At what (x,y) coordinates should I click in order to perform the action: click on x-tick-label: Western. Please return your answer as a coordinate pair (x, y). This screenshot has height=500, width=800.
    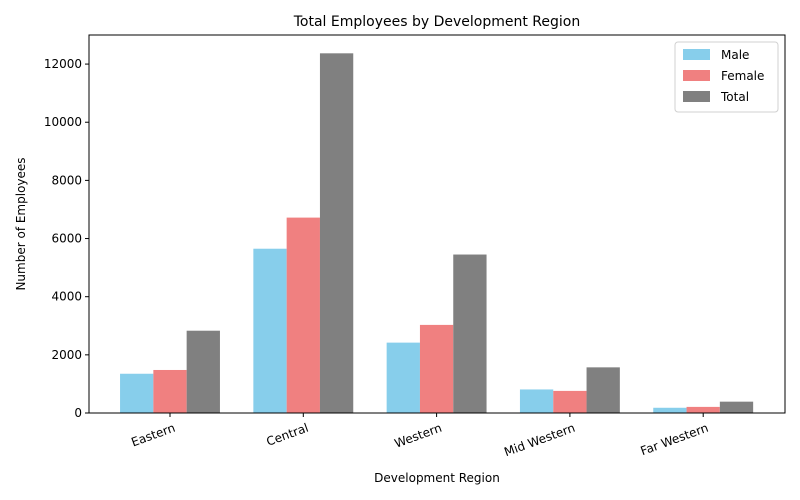
    Looking at the image, I should click on (418, 436).